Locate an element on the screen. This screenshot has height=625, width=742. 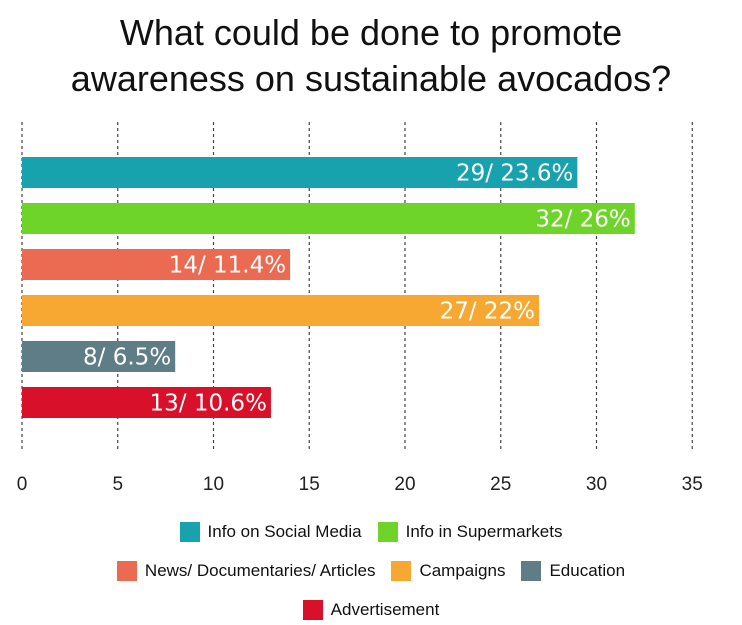
bar-data-label: 27/ 22% is located at coordinates (487, 312).